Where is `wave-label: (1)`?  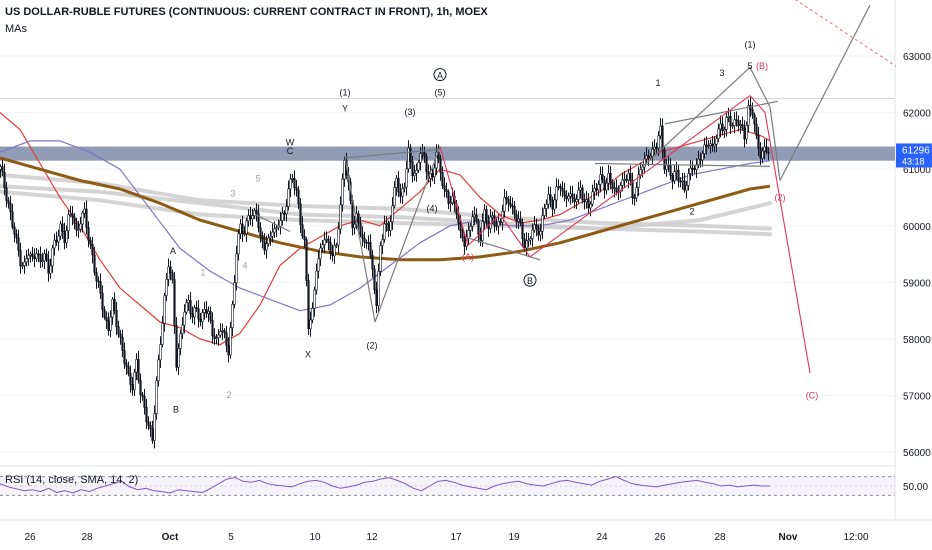
wave-label: (1) is located at coordinates (750, 45).